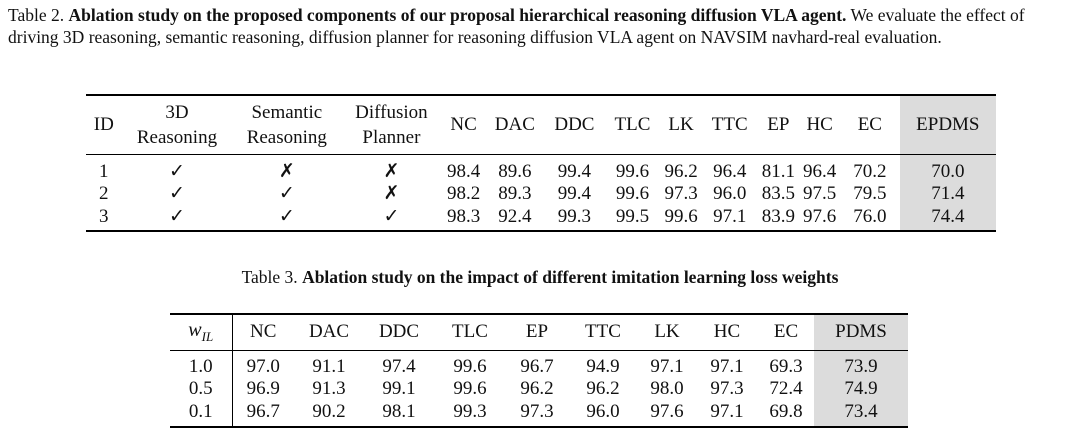 The image size is (1080, 445). I want to click on table2-header-metric: HC, so click(820, 125).